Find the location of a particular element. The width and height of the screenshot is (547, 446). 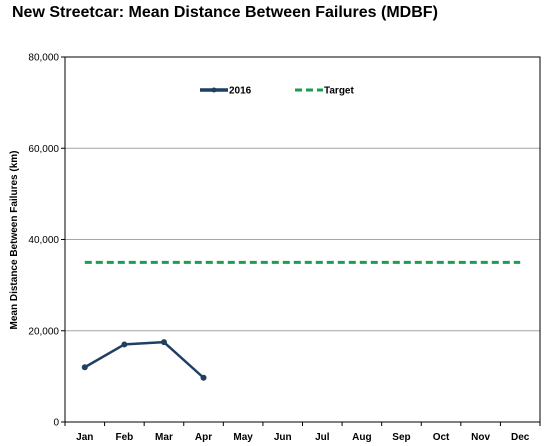

x-tick-label-jul: Jul is located at coordinates (322, 437).